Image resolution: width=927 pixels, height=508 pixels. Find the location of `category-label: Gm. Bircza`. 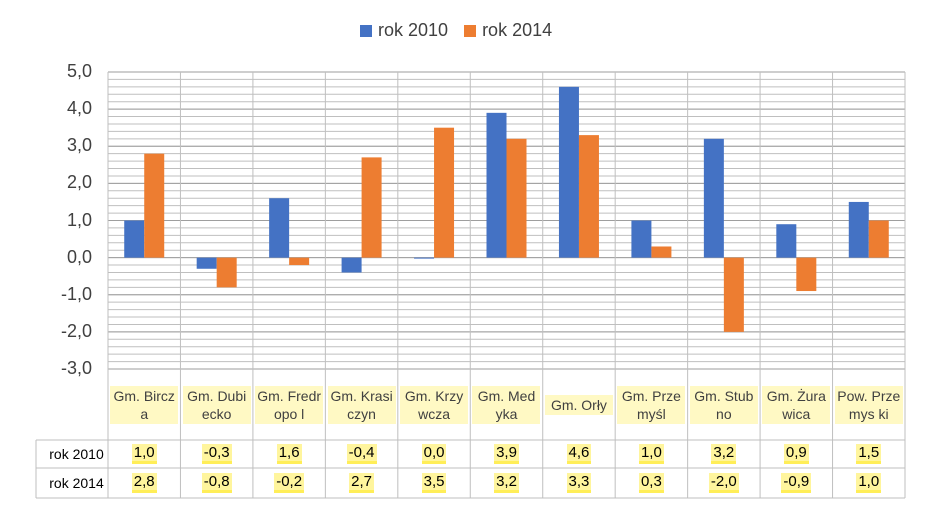

category-label: Gm. Bircza is located at coordinates (144, 404).